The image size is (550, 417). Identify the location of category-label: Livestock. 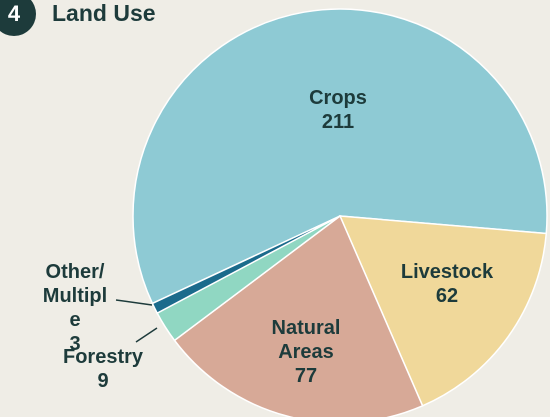
(447, 272).